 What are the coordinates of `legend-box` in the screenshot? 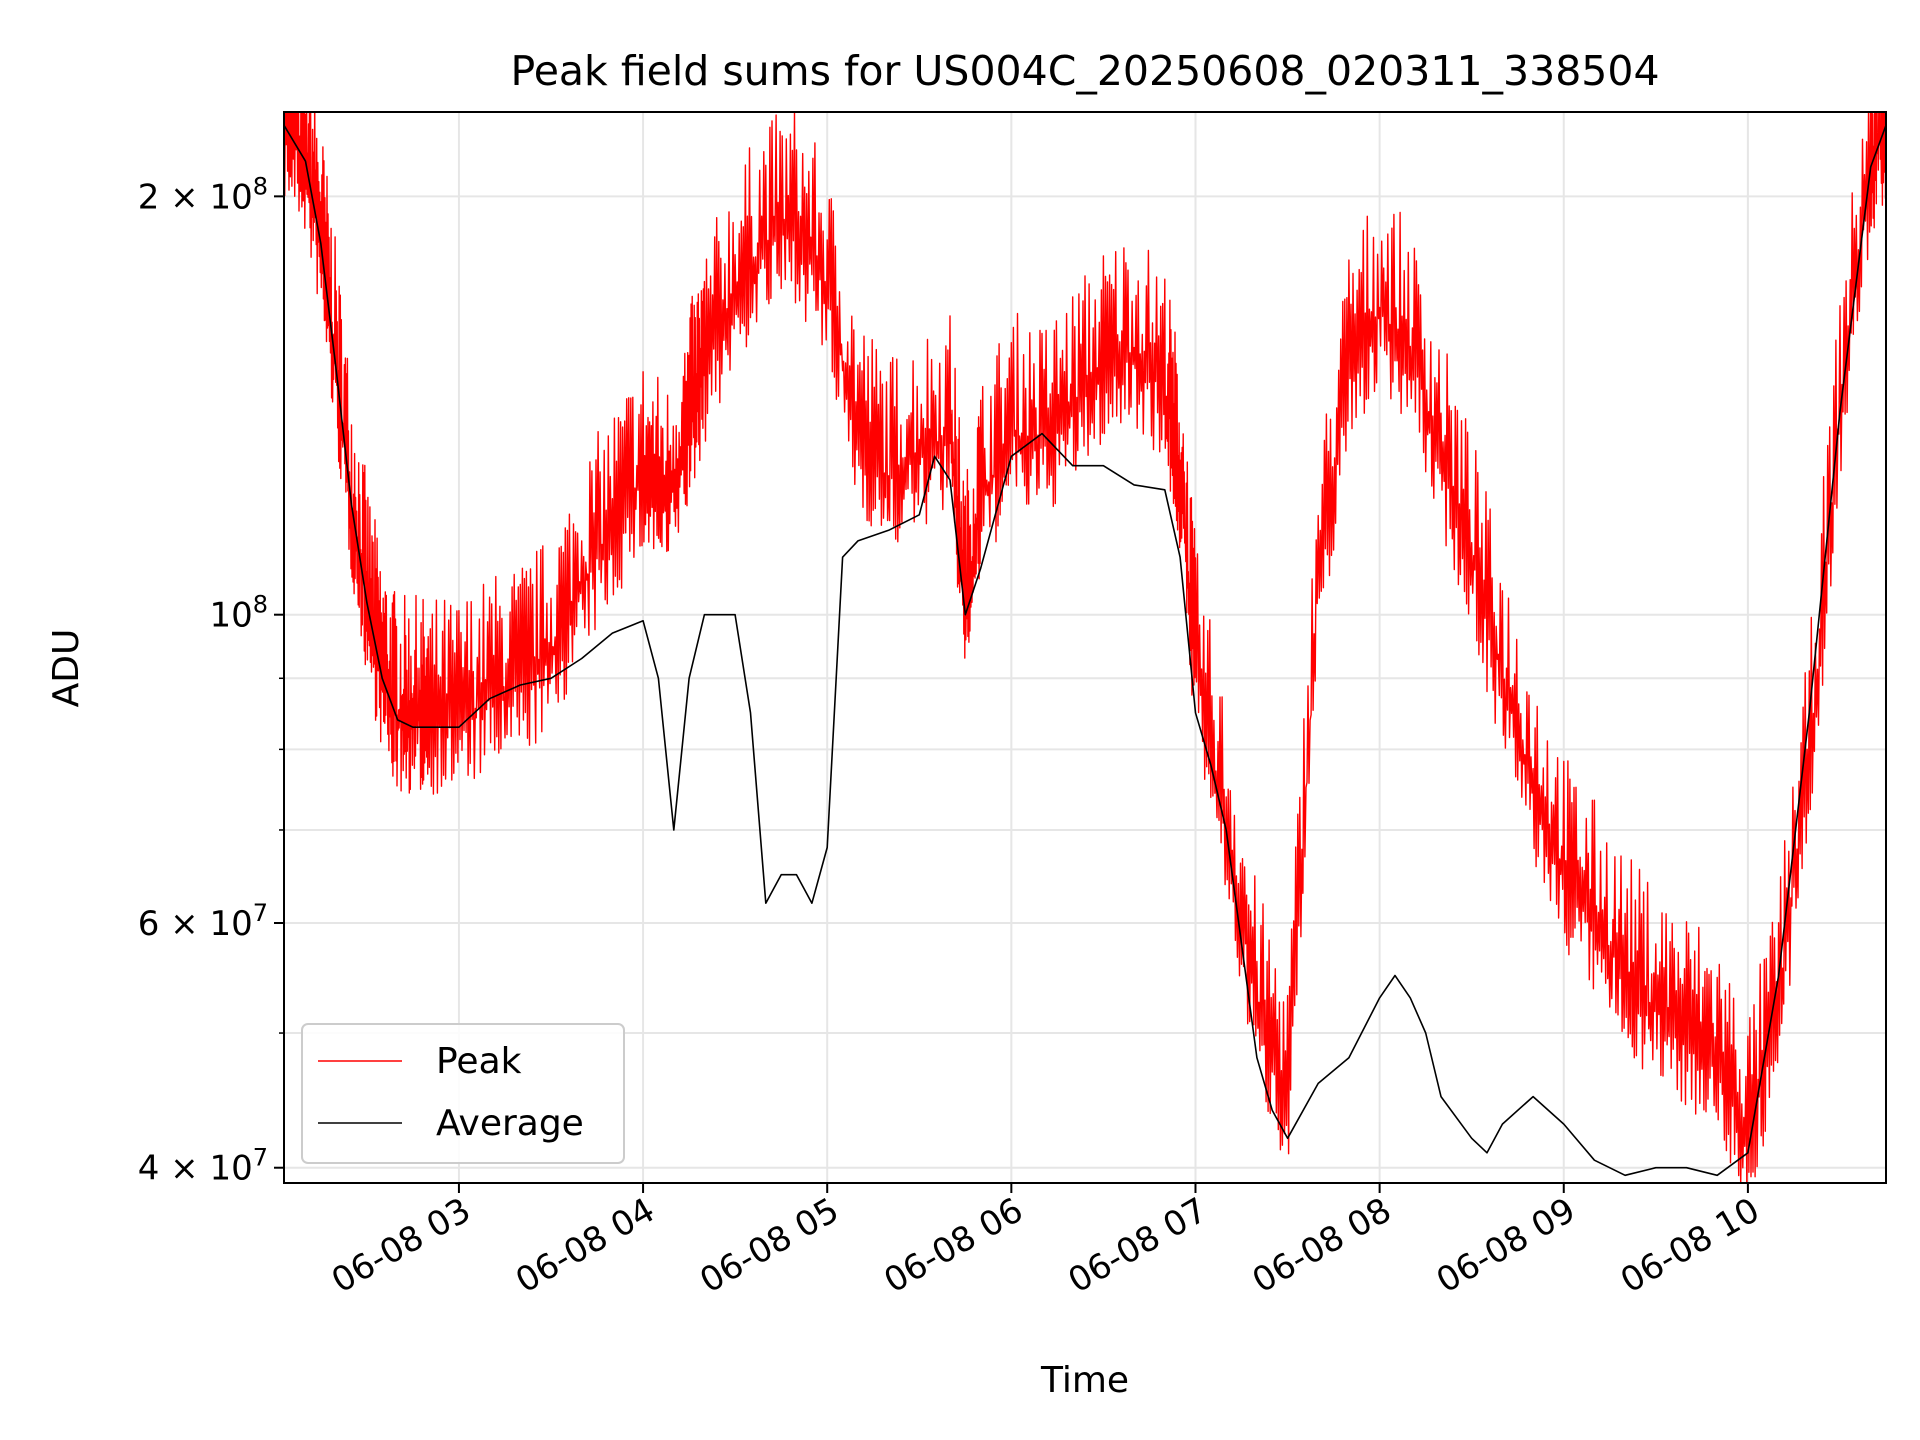 It's located at (463, 1093).